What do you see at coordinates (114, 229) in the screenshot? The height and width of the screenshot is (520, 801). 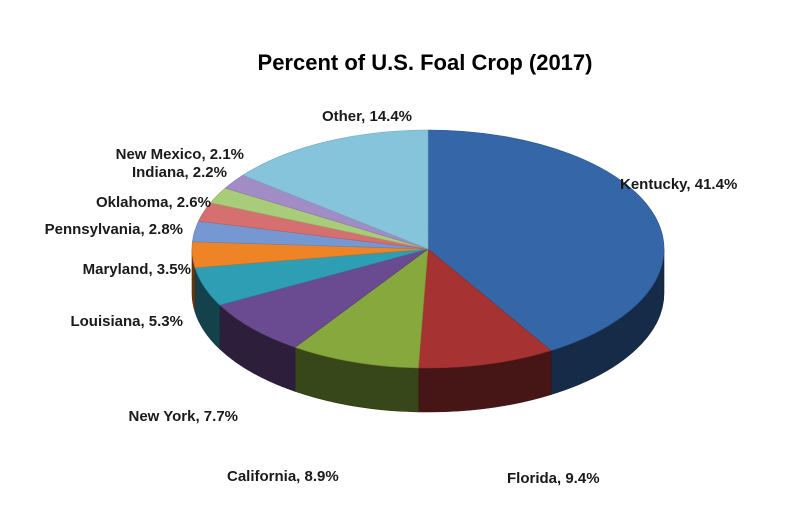 I see `slice-label-pennsylvania: Pennsylvania, 2.8%` at bounding box center [114, 229].